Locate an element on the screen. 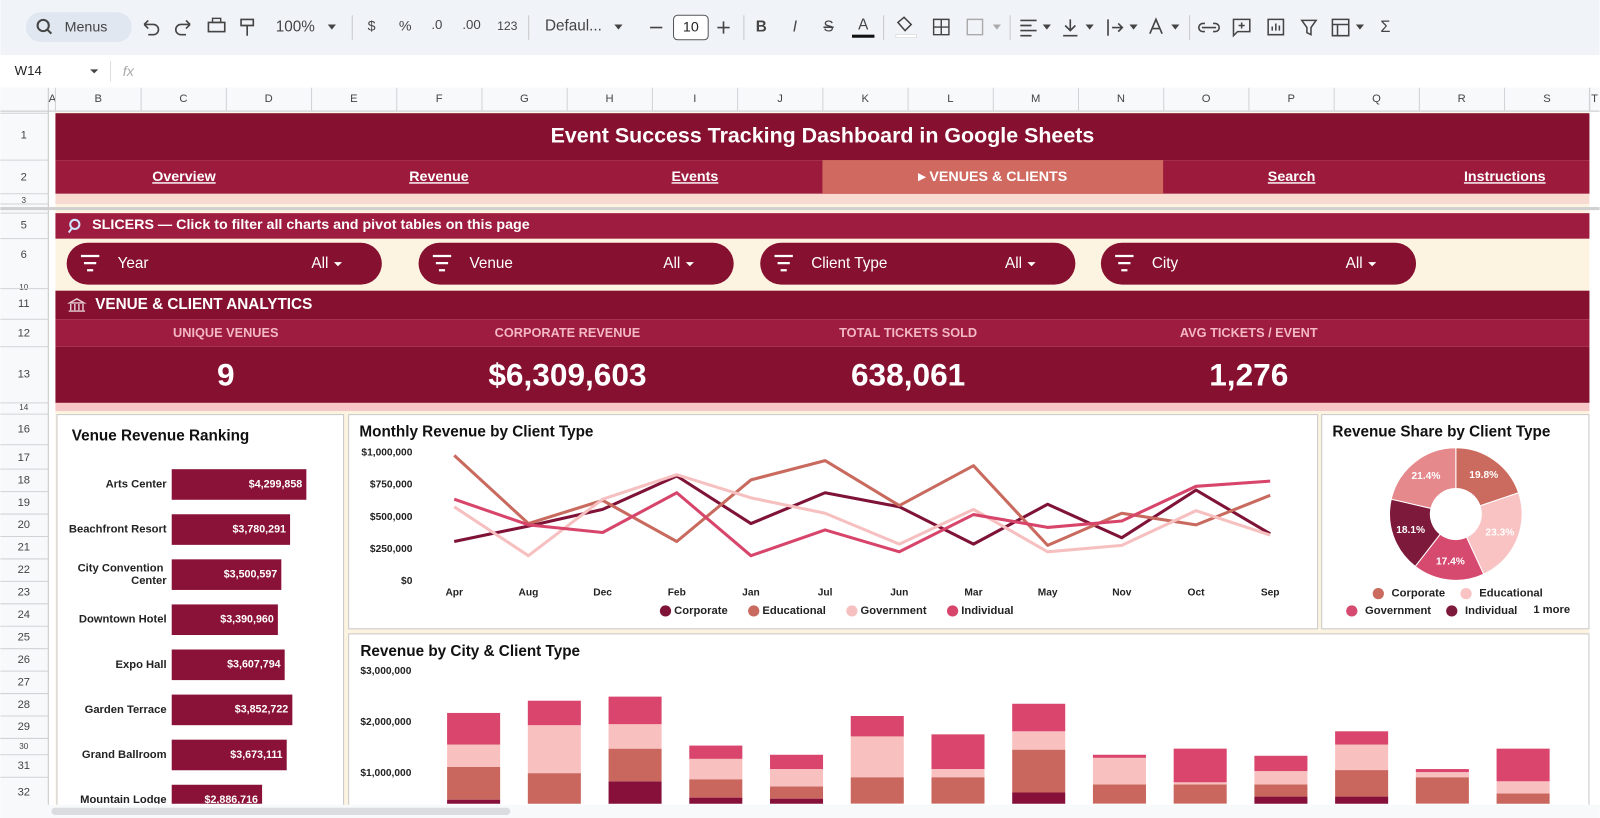 The width and height of the screenshot is (1600, 818). number-format: 123 is located at coordinates (507, 26).